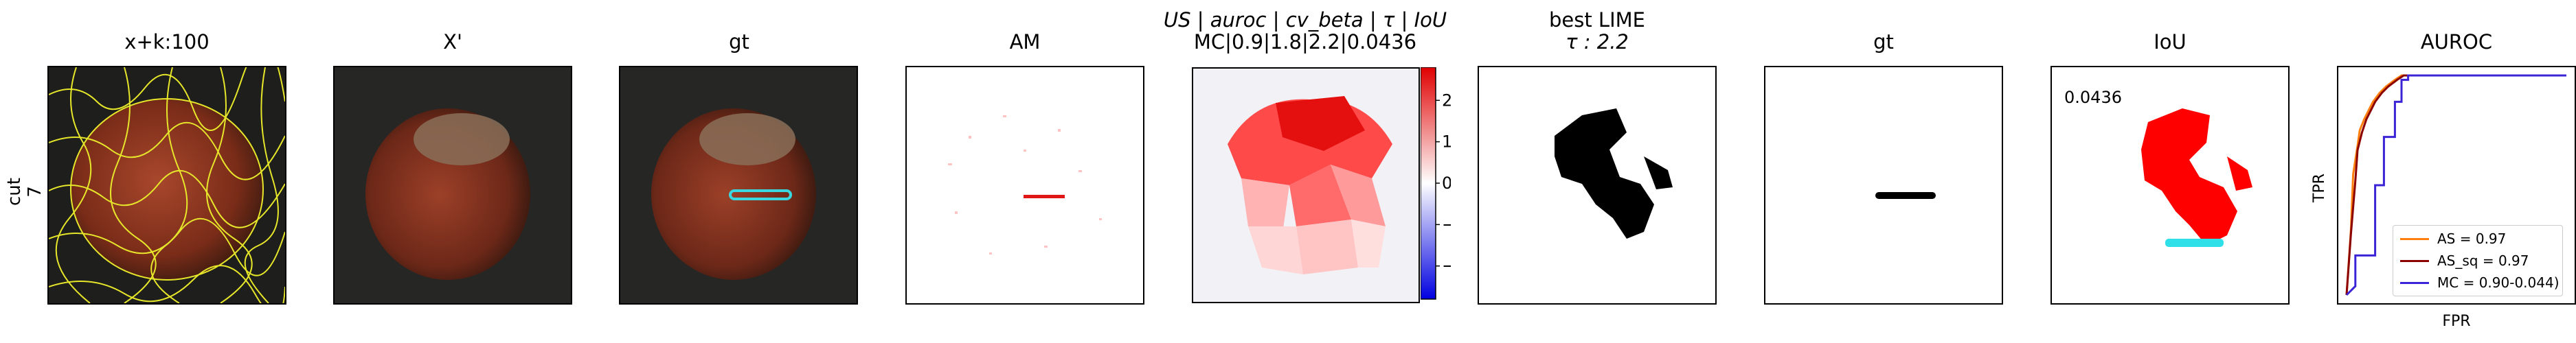 The image size is (2576, 343). Describe the element at coordinates (2158, 167) in the screenshot. I see `iou-overlay: 0.0436` at that location.